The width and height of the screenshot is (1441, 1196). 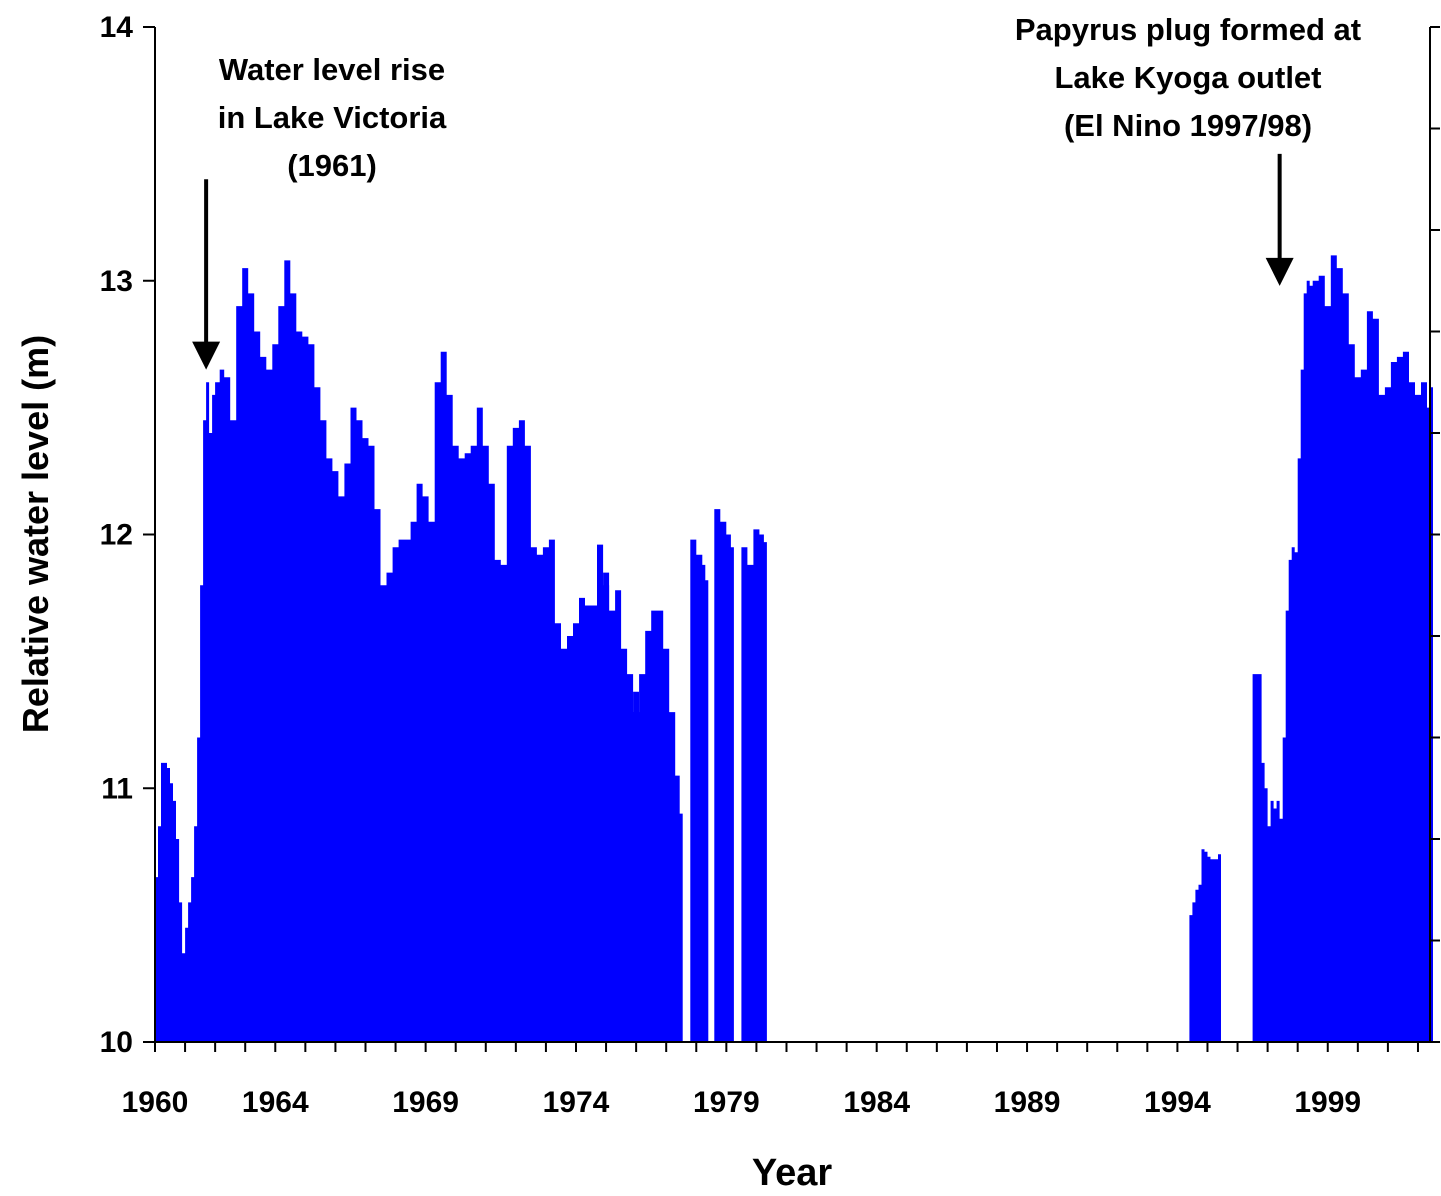 What do you see at coordinates (275, 1102) in the screenshot?
I see `x-tick-label: 1964` at bounding box center [275, 1102].